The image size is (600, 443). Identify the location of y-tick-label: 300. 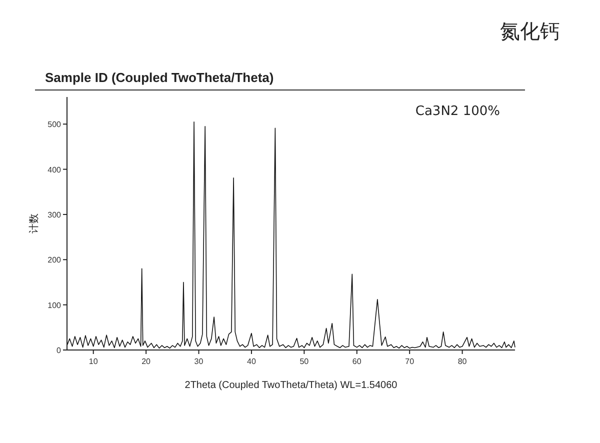
(55, 215).